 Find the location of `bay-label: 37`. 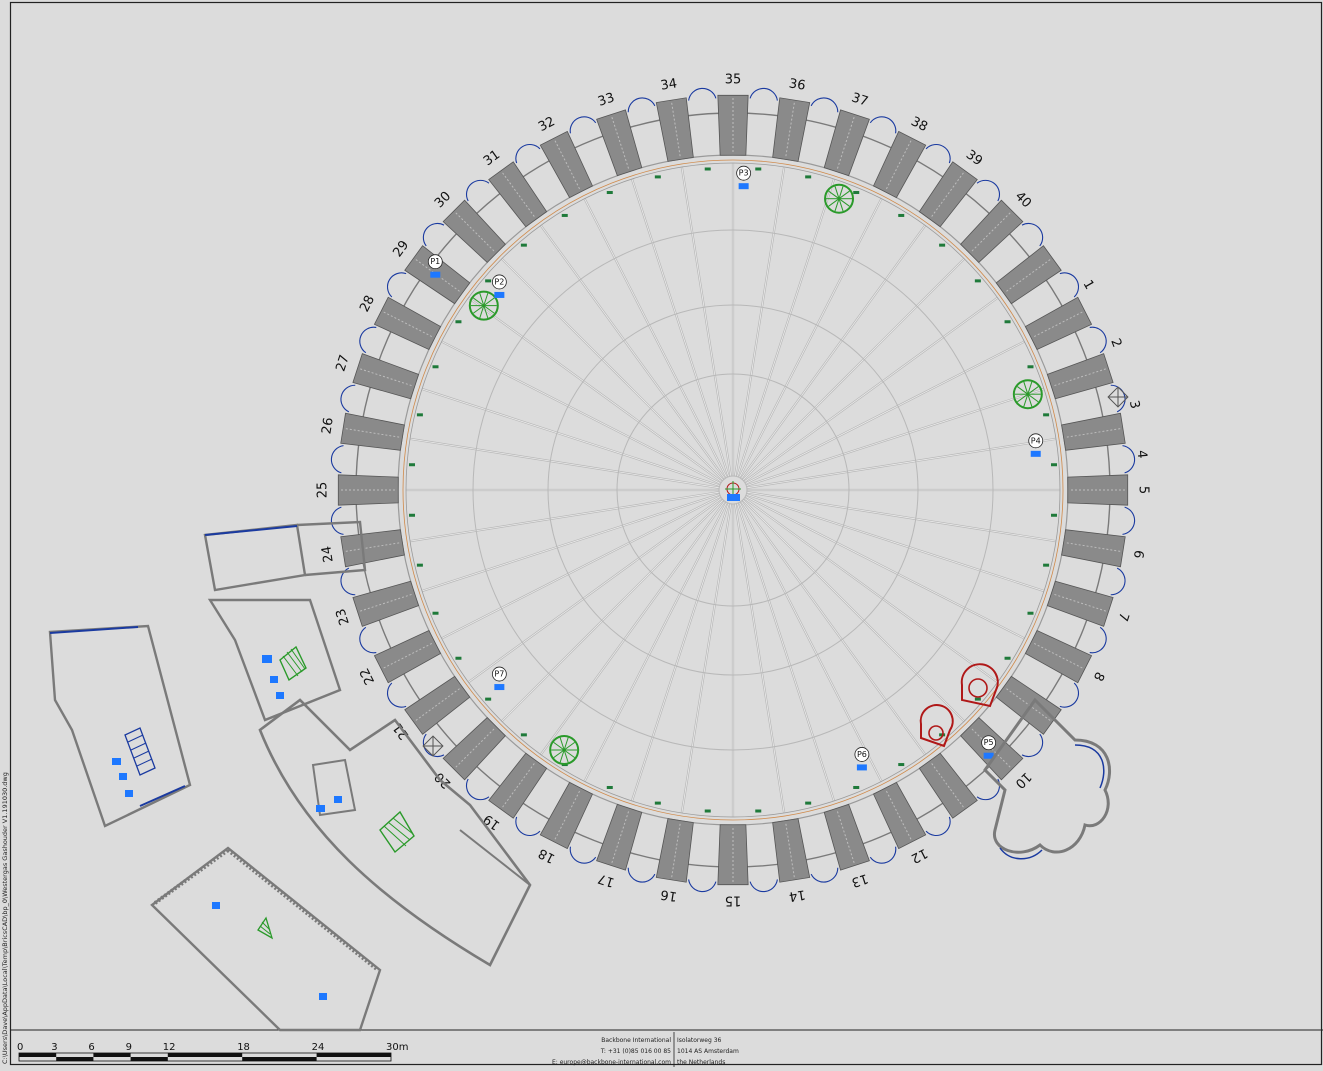

bay-label: 37 is located at coordinates (860, 99).